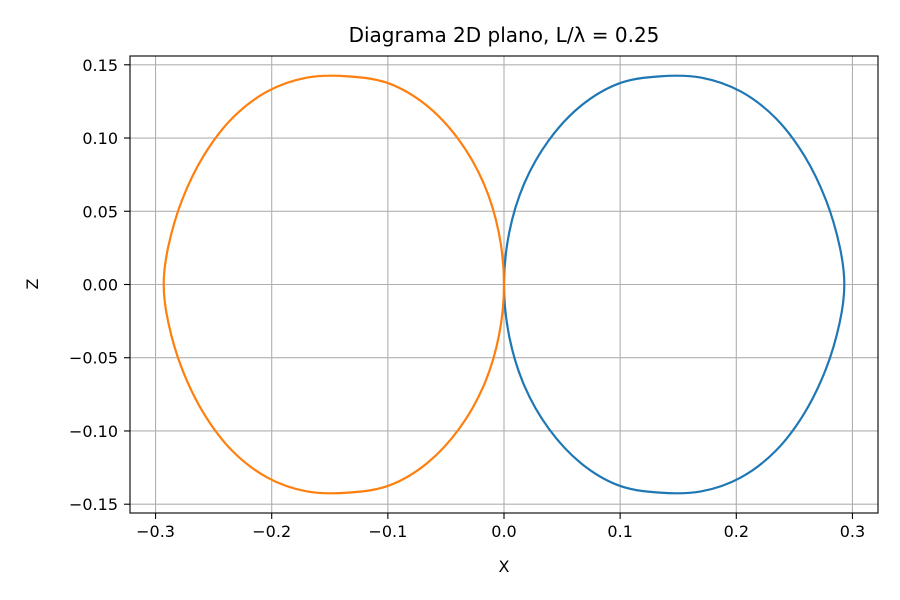 This screenshot has height=600, width=900. I want to click on x-tick-label: −0.3, so click(155, 531).